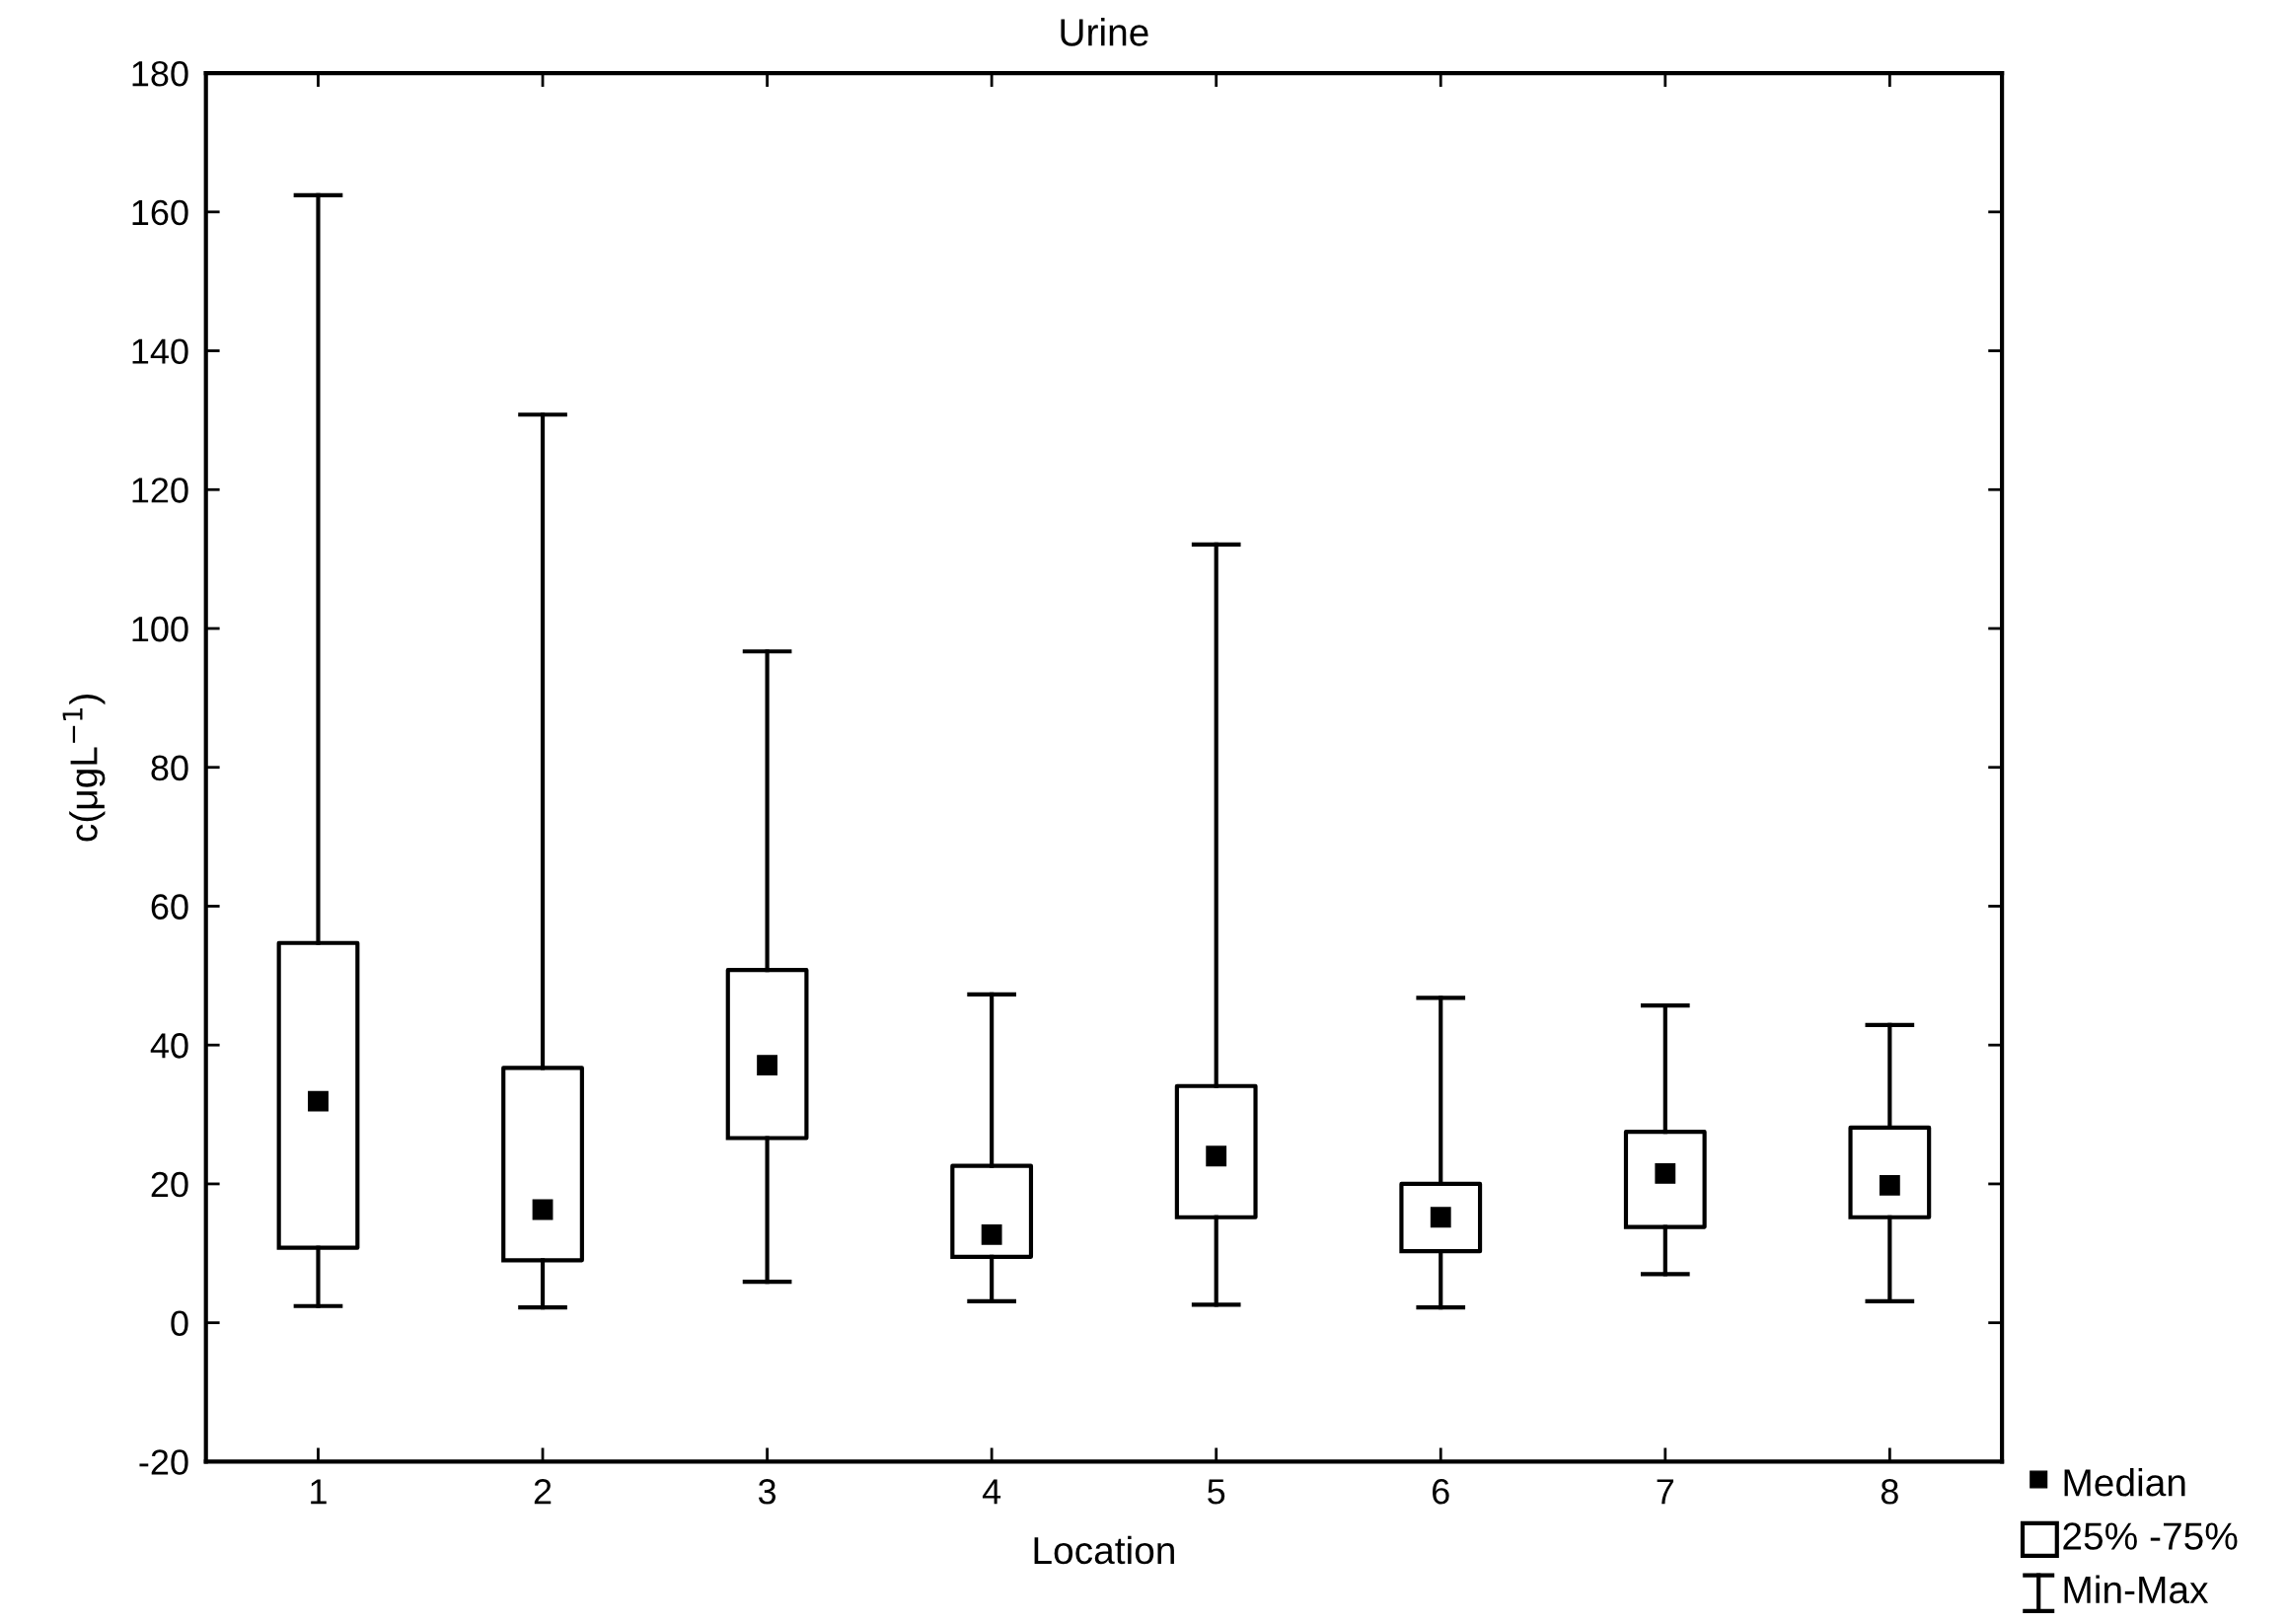 Image resolution: width=2288 pixels, height=1624 pixels. I want to click on x-tick-label: 2, so click(543, 1492).